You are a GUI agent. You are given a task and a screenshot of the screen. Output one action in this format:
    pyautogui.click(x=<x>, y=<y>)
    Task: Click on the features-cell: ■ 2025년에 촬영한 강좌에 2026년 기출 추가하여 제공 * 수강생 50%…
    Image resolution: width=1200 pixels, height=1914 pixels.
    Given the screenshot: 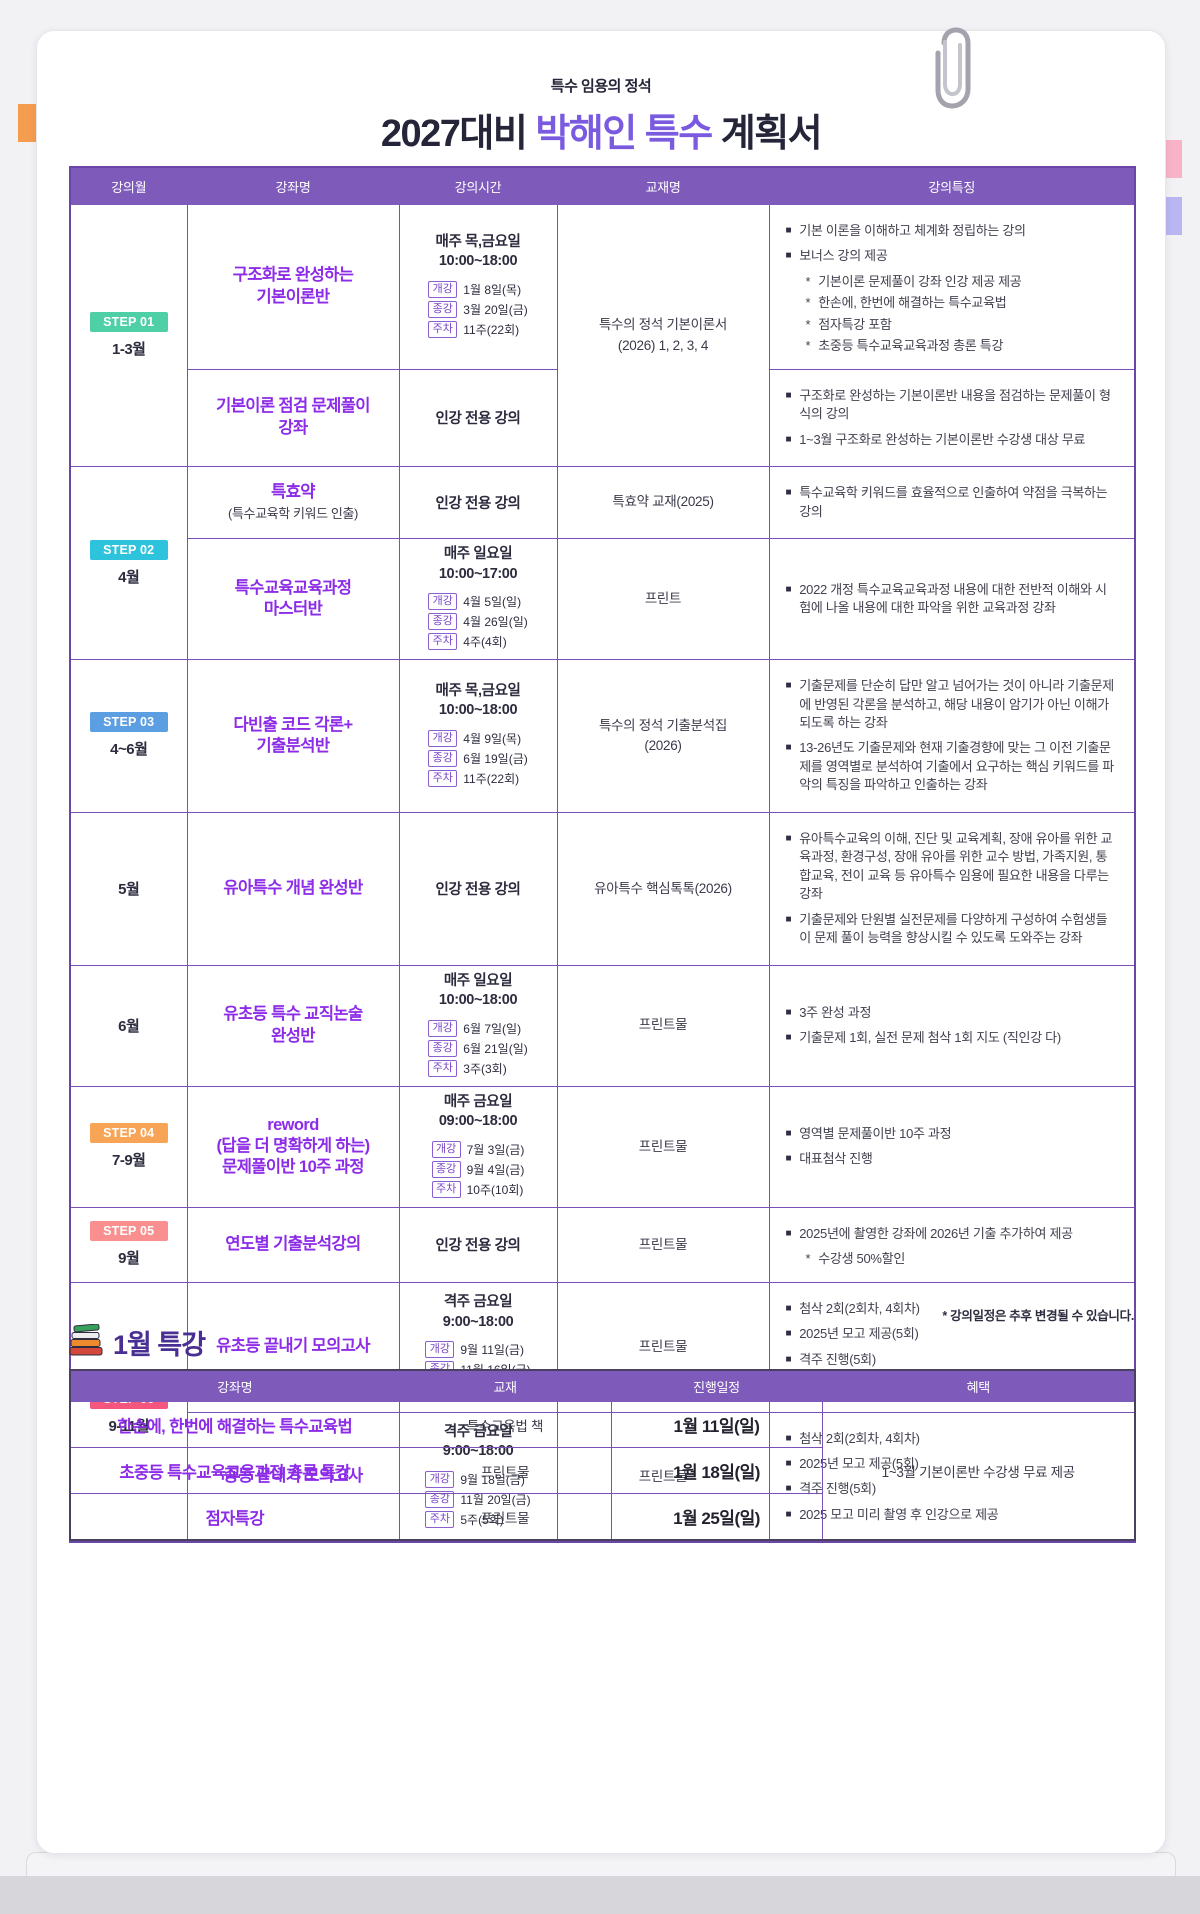 What is the action you would take?
    pyautogui.click(x=952, y=1244)
    